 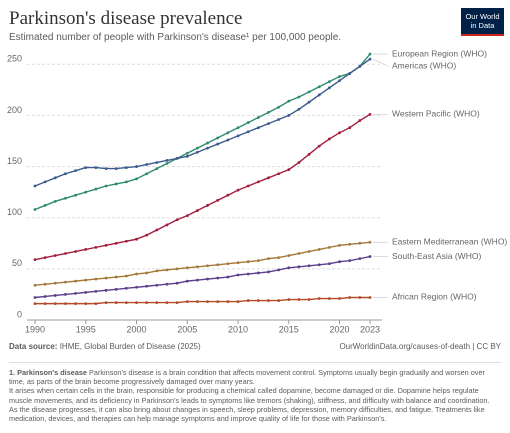 I want to click on y-tick-label: 100, so click(x=14, y=212).